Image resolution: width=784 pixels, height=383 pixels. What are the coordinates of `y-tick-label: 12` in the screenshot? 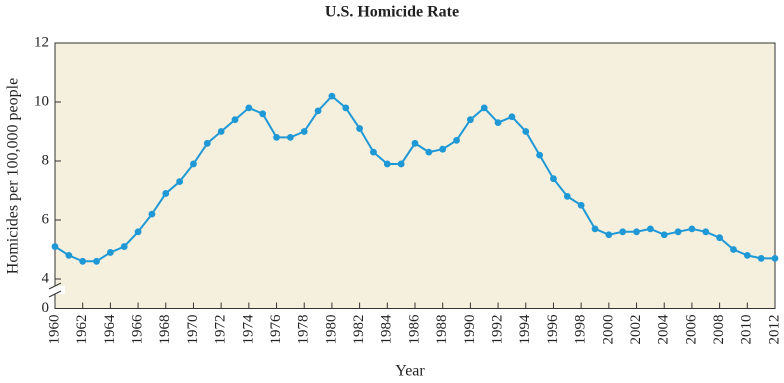 It's located at (41, 42).